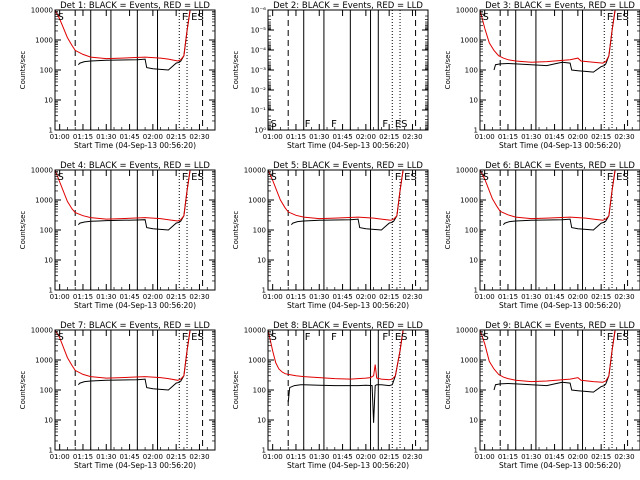 The width and height of the screenshot is (640, 480). Describe the element at coordinates (236, 70) in the screenshot. I see `y-axis-label: Counts/sec` at that location.